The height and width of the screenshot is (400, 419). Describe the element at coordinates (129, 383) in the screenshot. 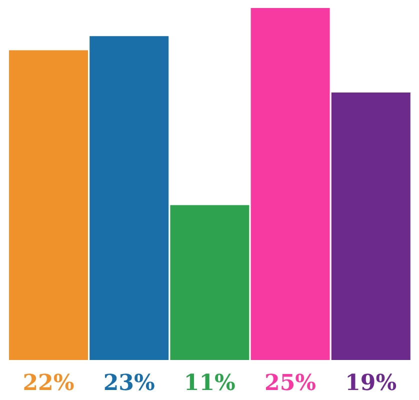

I see `data-label: 23%` at that location.